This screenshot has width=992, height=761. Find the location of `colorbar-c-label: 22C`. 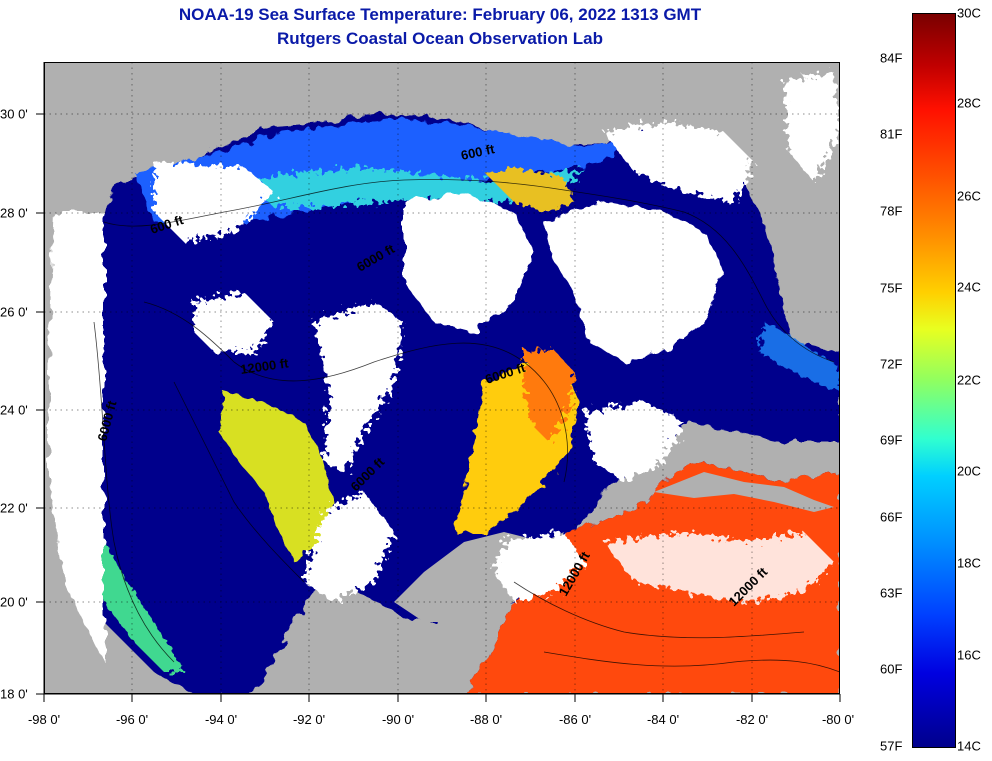

colorbar-c-label: 22C is located at coordinates (969, 380).